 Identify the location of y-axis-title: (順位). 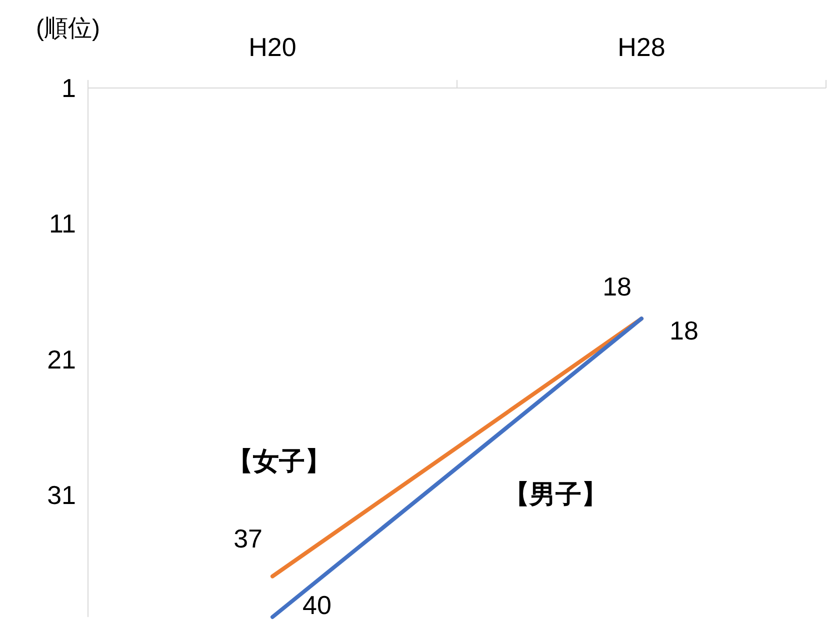
(68, 28).